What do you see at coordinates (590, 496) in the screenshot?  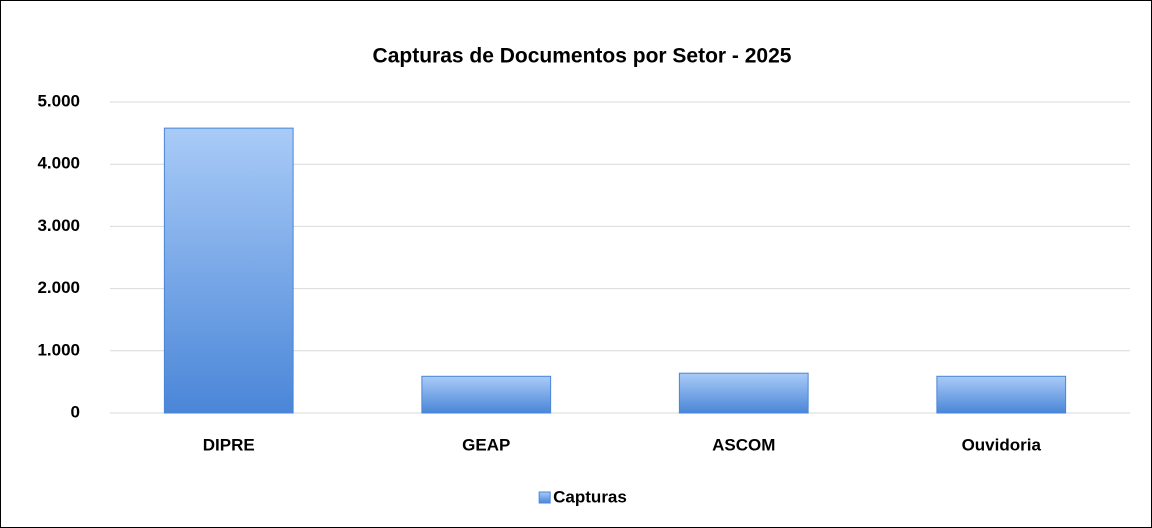 I see `legend-label: Capturas` at bounding box center [590, 496].